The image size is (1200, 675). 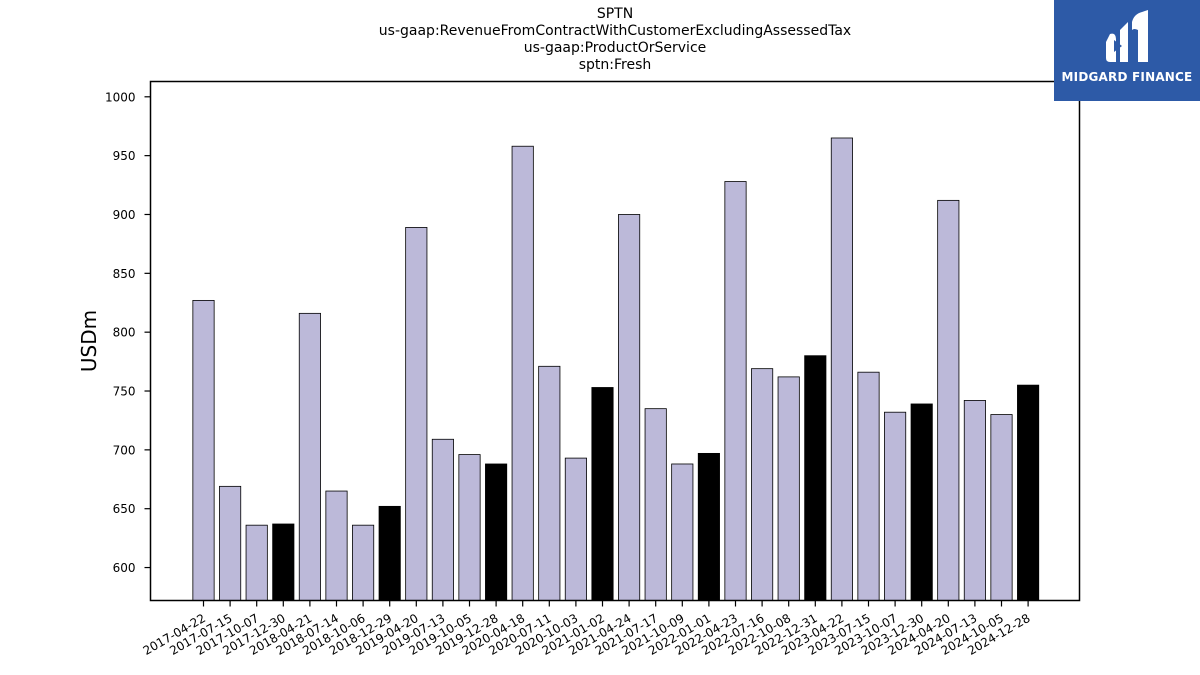 I want to click on y-tick-label: 800, so click(x=124, y=333).